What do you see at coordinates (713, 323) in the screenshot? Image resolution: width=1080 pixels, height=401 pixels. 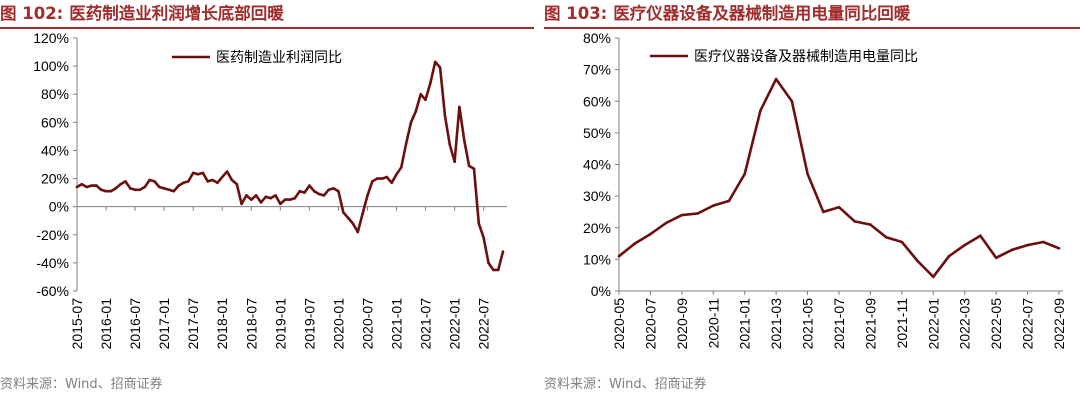 I see `right-x-tick-label: 2020-11` at bounding box center [713, 323].